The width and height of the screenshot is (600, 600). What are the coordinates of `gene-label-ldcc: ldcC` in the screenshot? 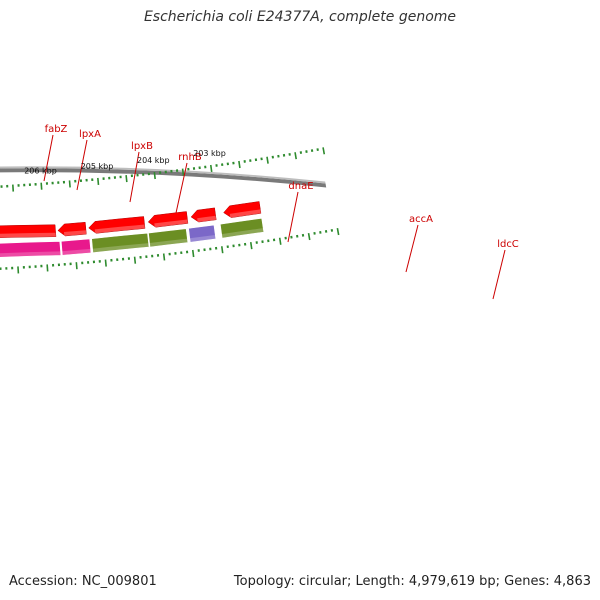 It's located at (508, 244).